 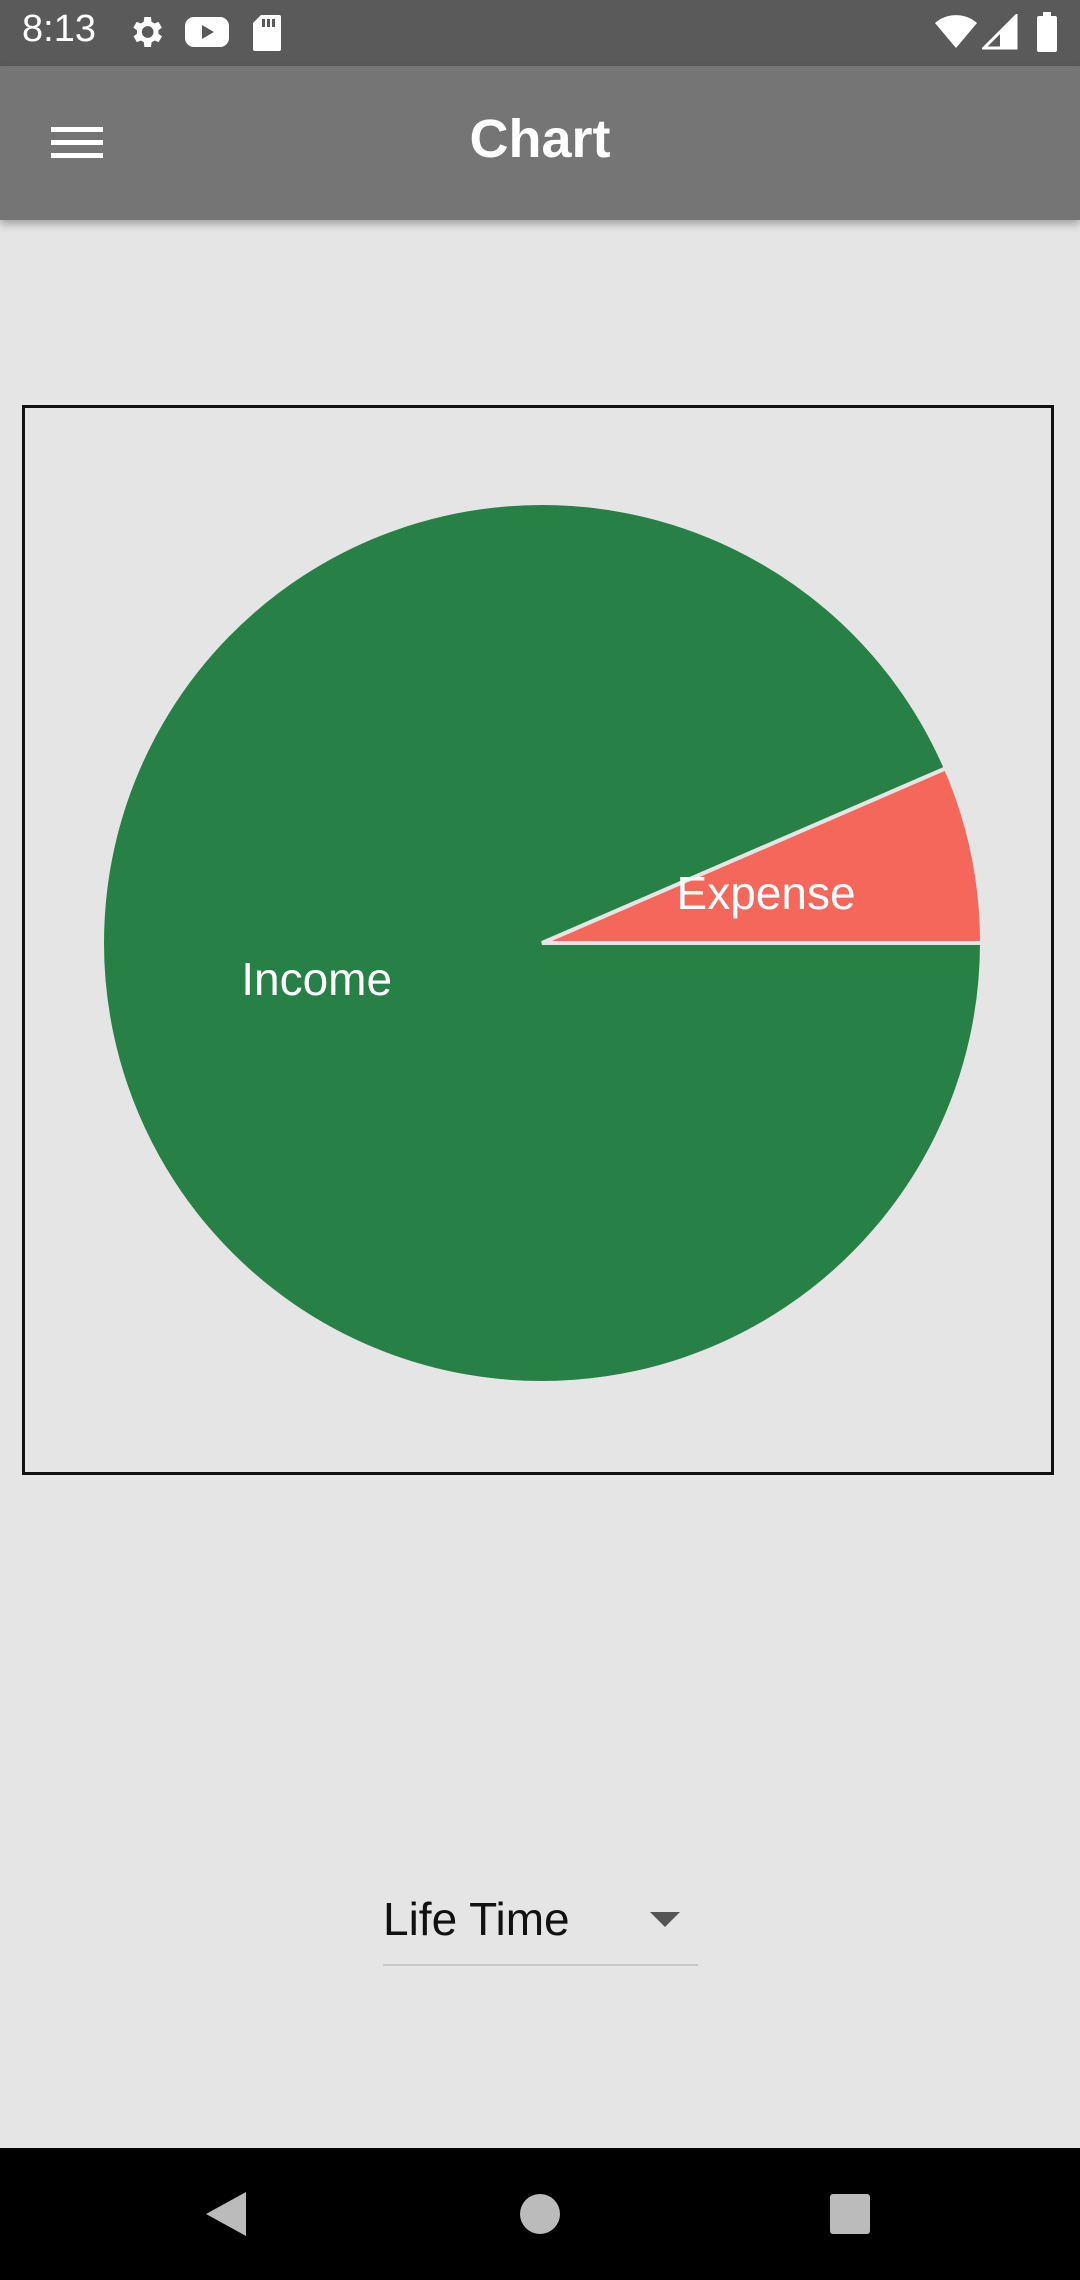 What do you see at coordinates (540, 33) in the screenshot?
I see `status-bar: 8:13` at bounding box center [540, 33].